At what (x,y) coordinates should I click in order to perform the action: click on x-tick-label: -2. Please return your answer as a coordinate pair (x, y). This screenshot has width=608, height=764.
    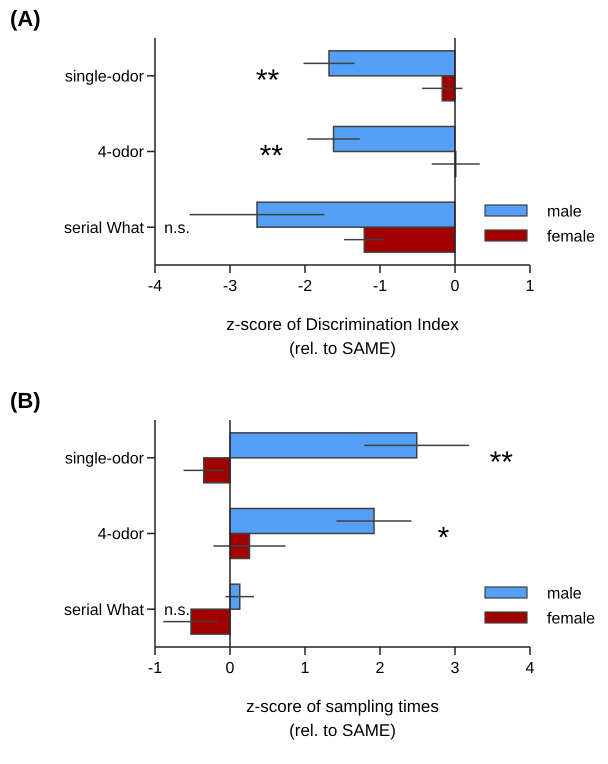
    Looking at the image, I should click on (305, 286).